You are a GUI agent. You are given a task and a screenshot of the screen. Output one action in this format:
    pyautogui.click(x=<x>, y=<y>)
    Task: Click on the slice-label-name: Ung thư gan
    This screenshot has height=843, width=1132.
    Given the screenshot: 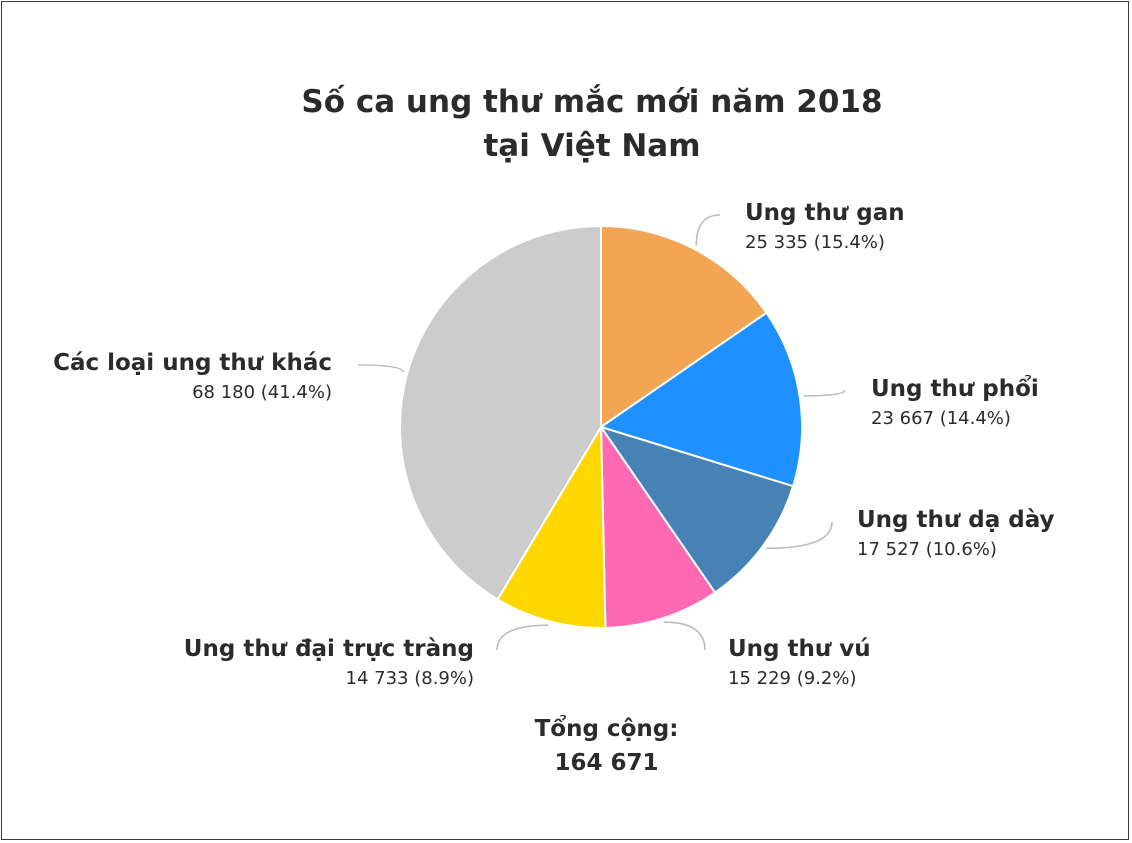 What is the action you would take?
    pyautogui.click(x=825, y=213)
    